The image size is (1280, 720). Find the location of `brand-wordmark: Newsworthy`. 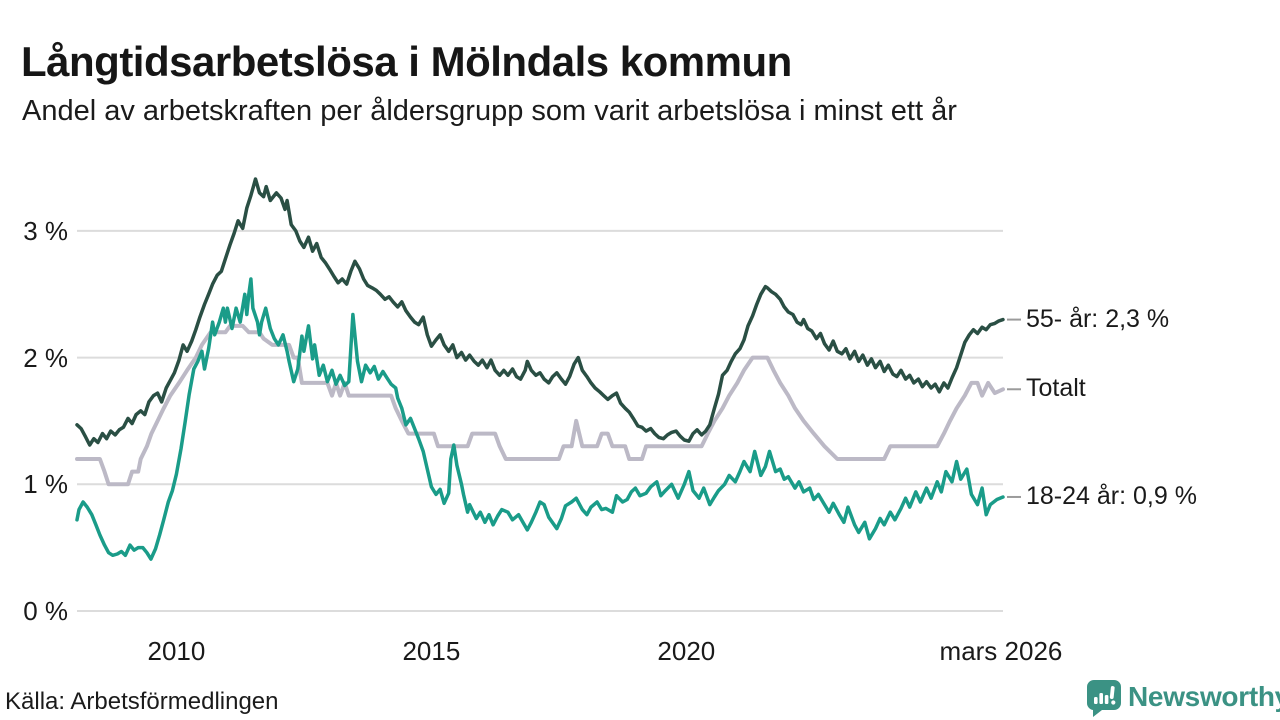

brand-wordmark: Newsworthy is located at coordinates (1204, 696).